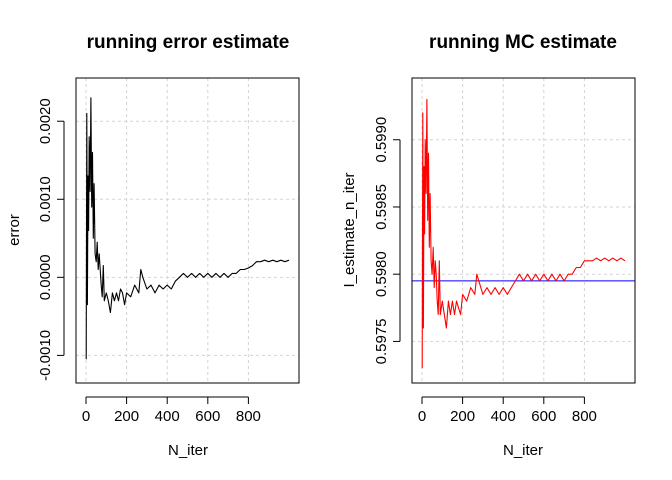 This screenshot has height=480, width=672. I want to click on x-tick-label-error: 200, so click(126, 416).